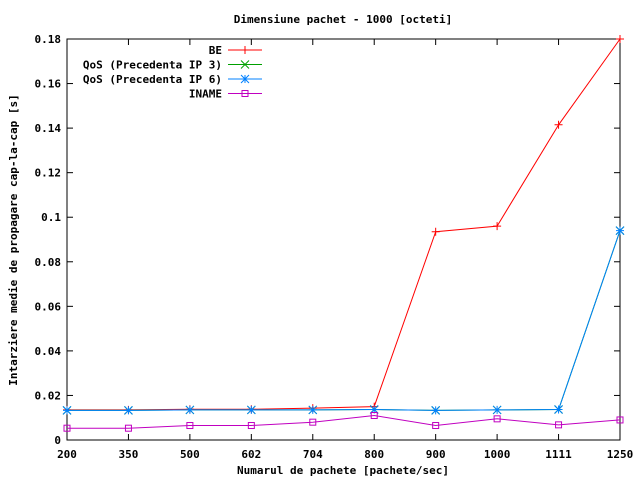 Image resolution: width=640 pixels, height=480 pixels. Describe the element at coordinates (129, 454) in the screenshot. I see `x-tick-label: 350` at that location.